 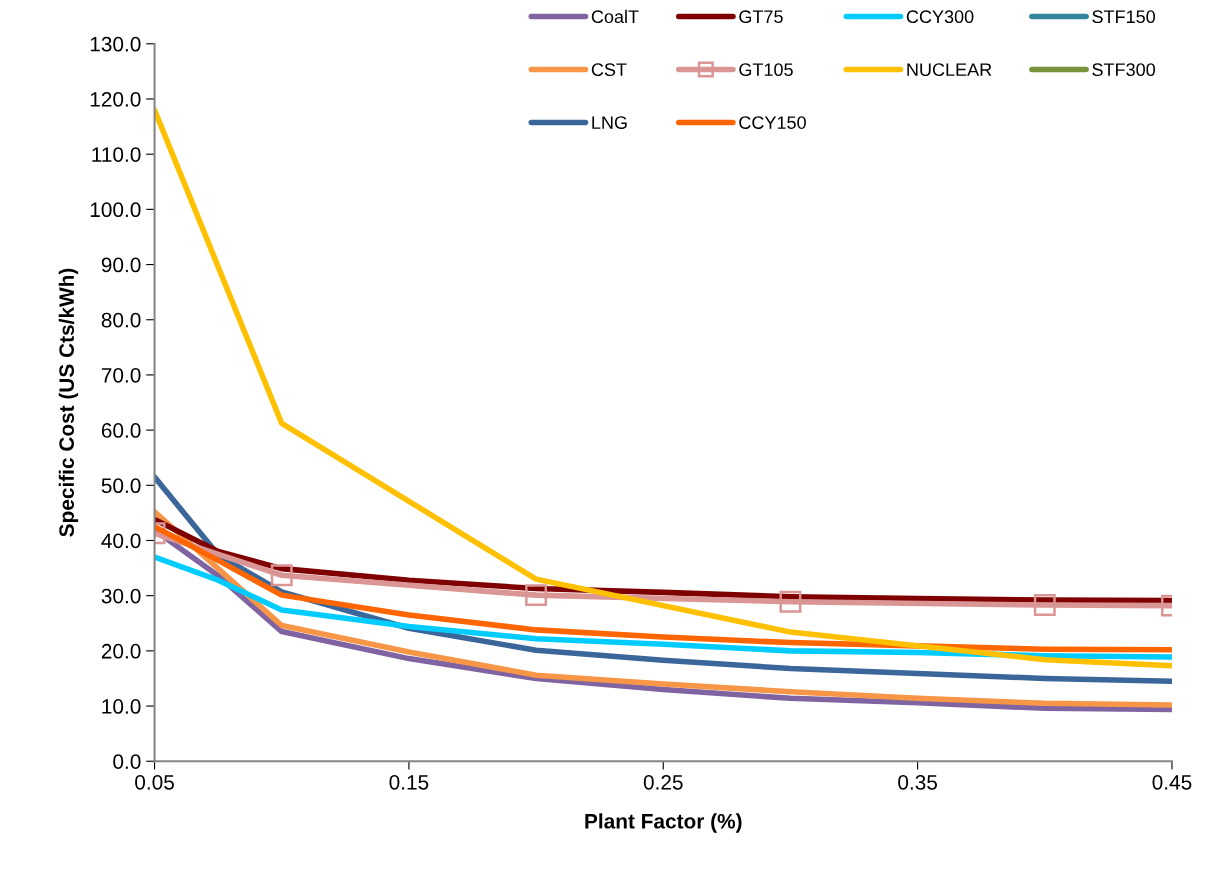 What do you see at coordinates (121, 486) in the screenshot?
I see `y-tick-label: 50.0` at bounding box center [121, 486].